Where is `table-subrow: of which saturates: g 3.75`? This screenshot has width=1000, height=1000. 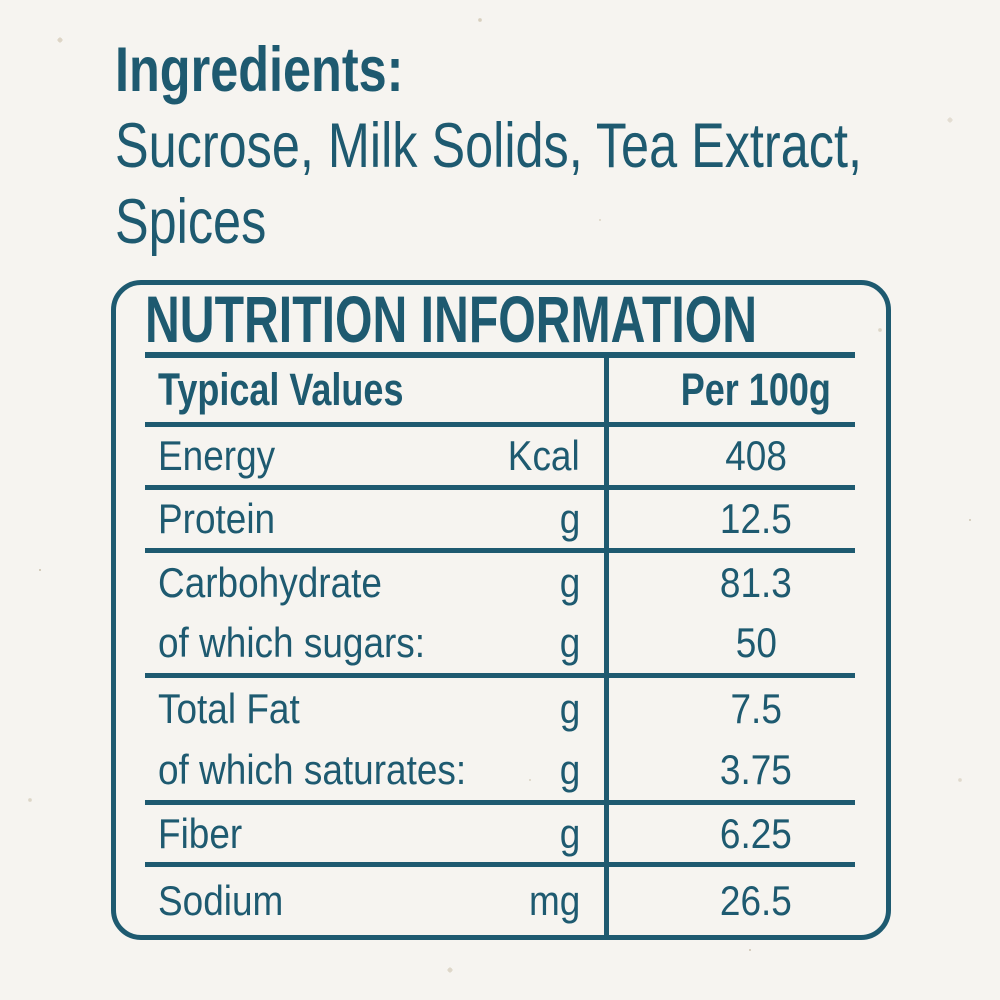 table-subrow: of which saturates: g 3.75 is located at coordinates (501, 769).